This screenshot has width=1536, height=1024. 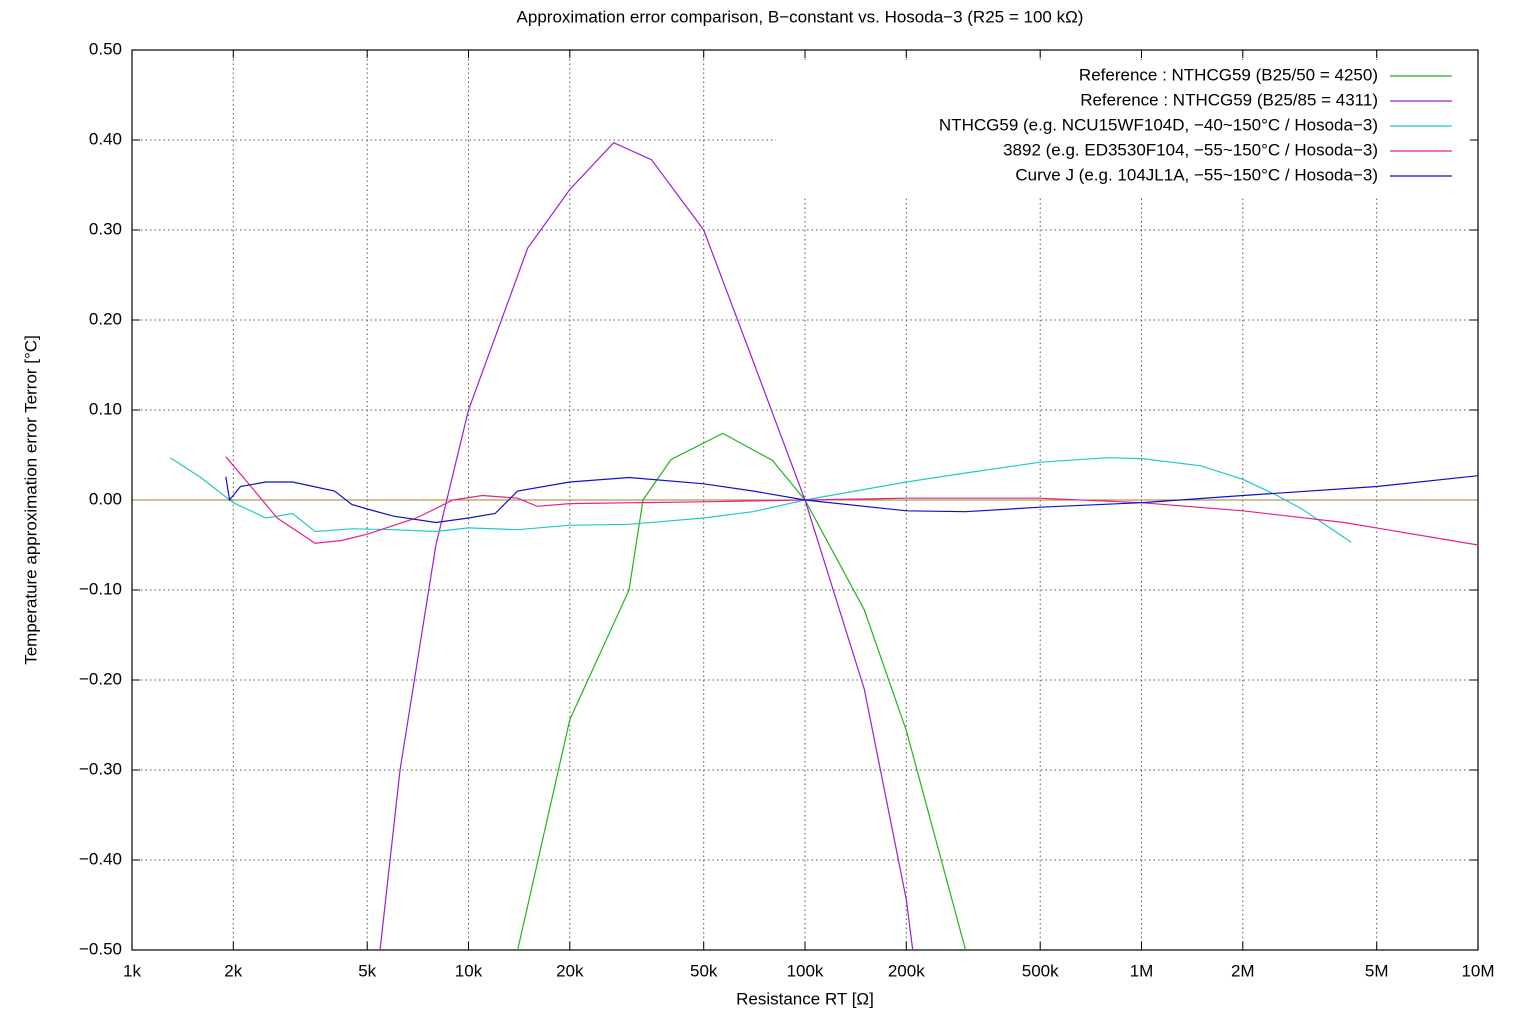 I want to click on x-tick-label: 2k, so click(x=233, y=970).